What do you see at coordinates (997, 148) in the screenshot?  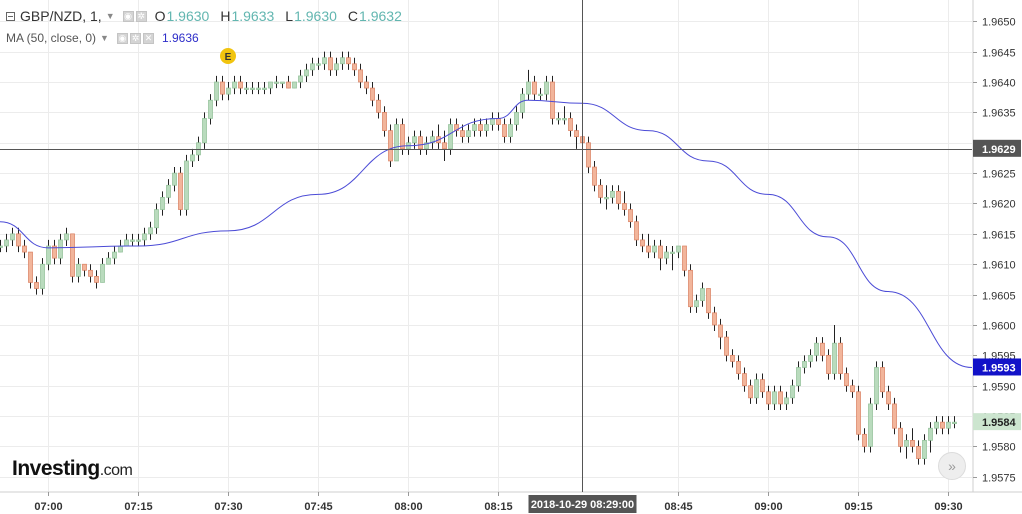 I see `crosshair-price-badge` at bounding box center [997, 148].